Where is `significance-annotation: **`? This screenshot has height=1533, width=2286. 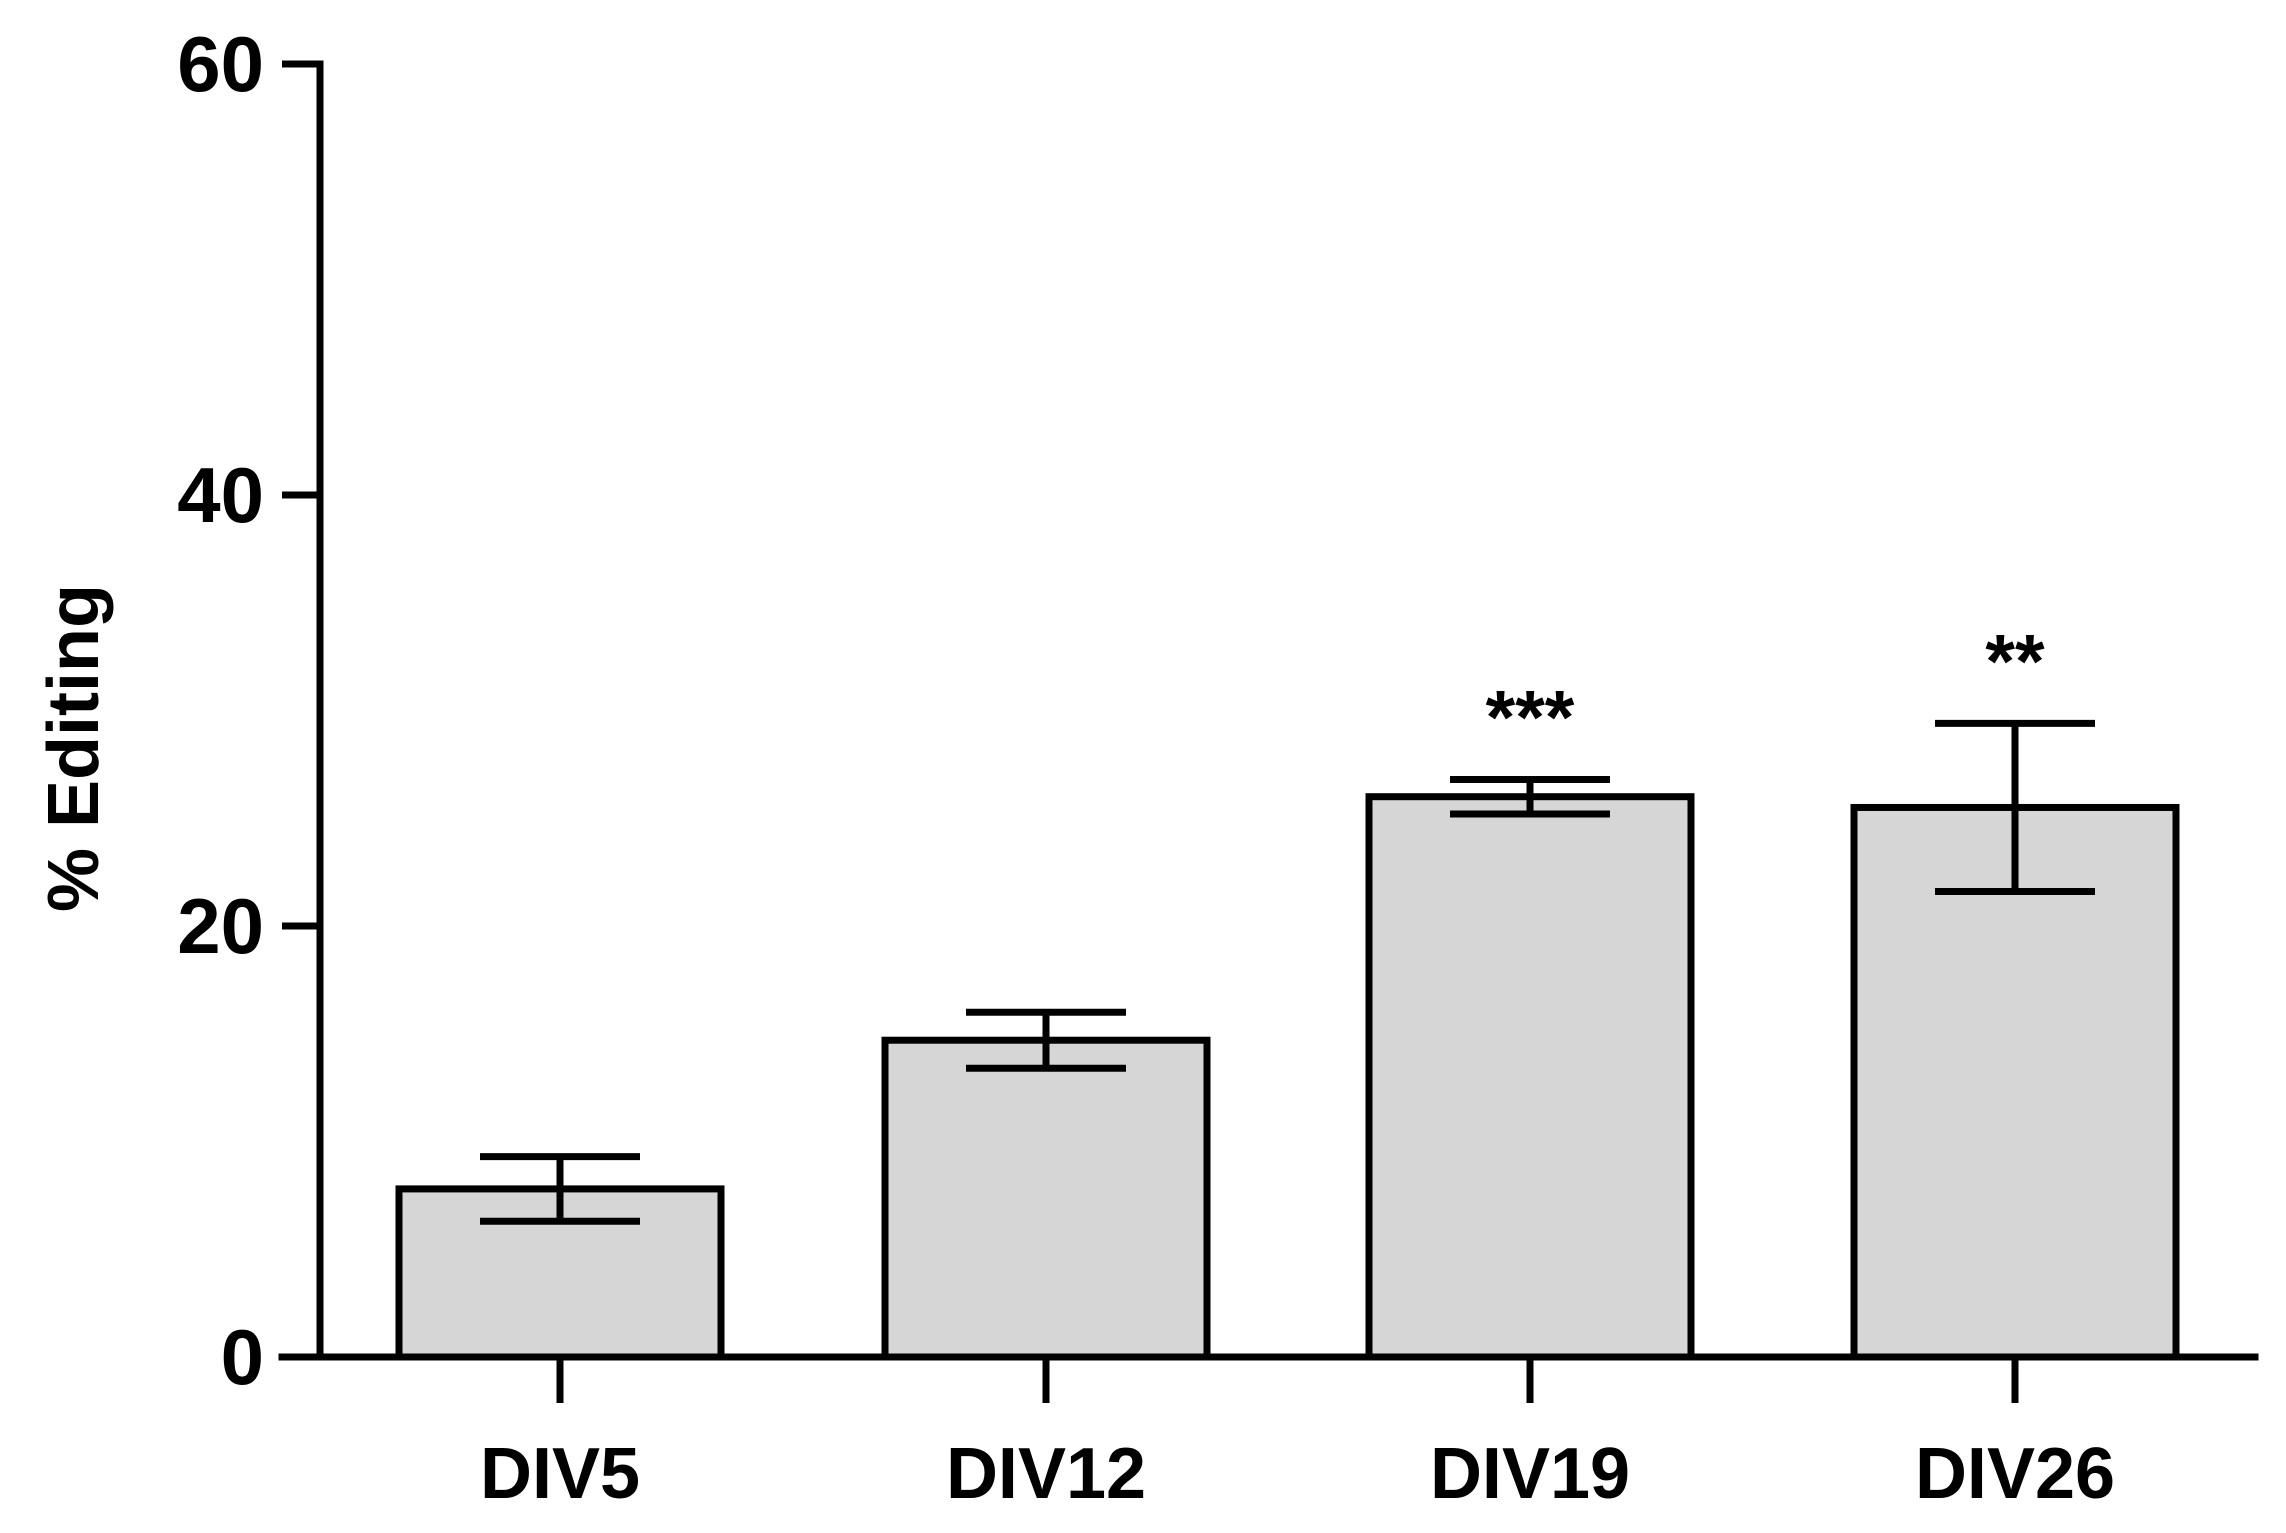
significance-annotation: ** is located at coordinates (2015, 661).